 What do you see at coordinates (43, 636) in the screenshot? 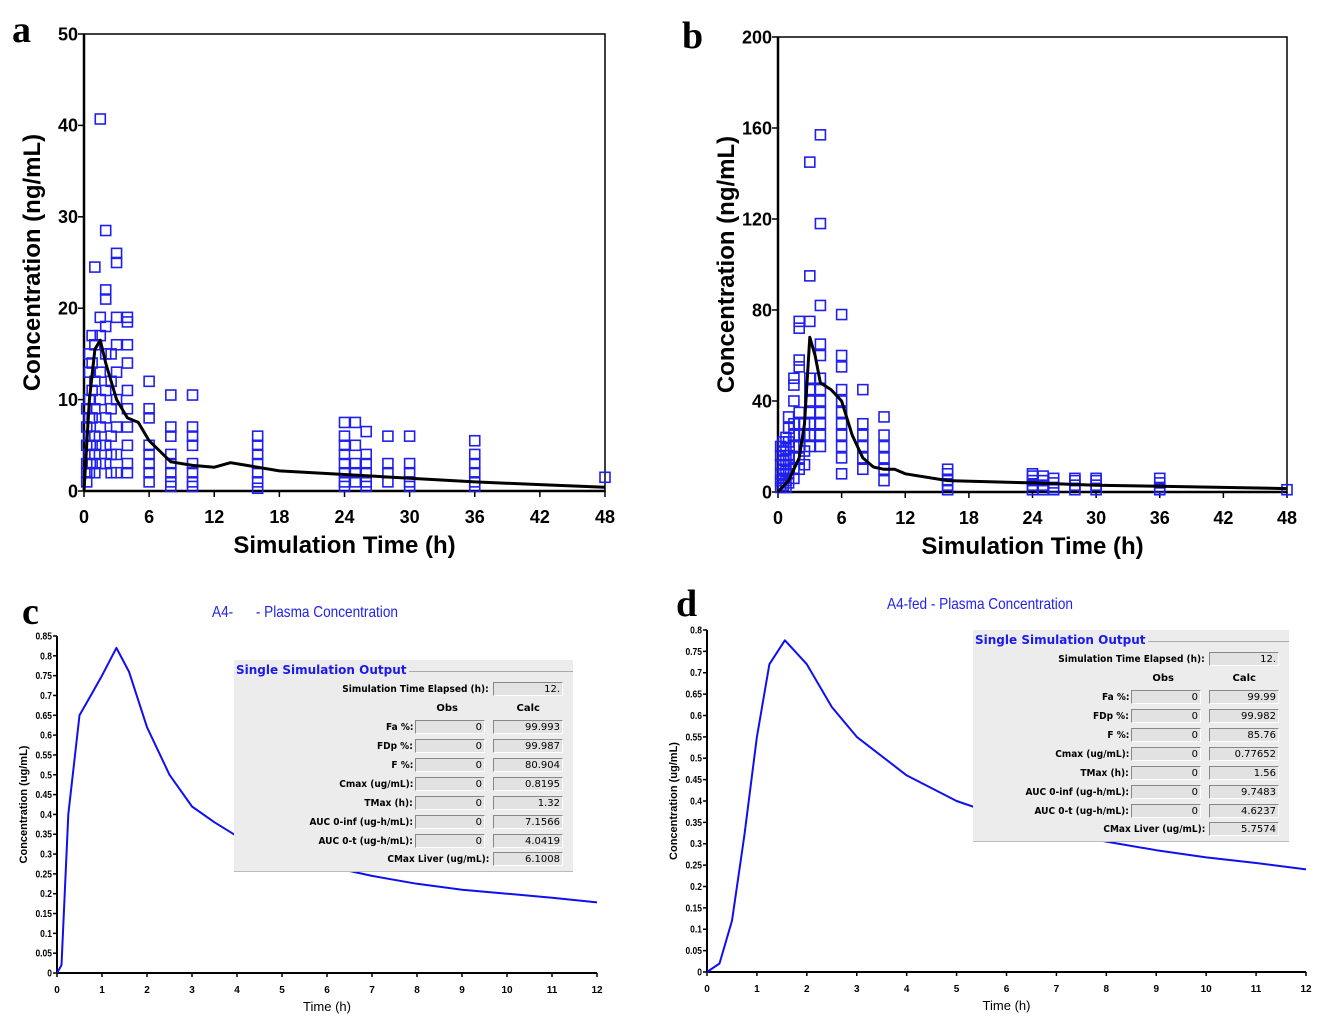
I see `y-tick-label: 0.85` at bounding box center [43, 636].